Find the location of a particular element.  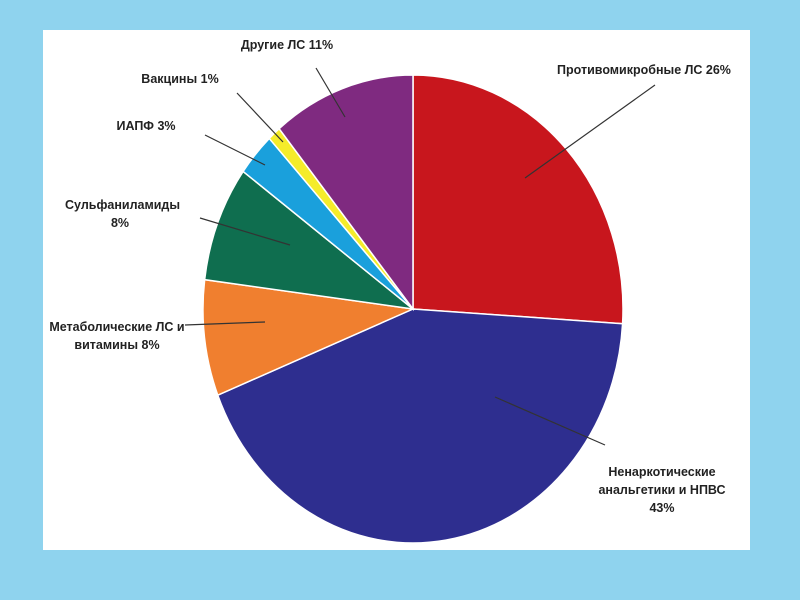

value-label: 11% is located at coordinates (321, 44).